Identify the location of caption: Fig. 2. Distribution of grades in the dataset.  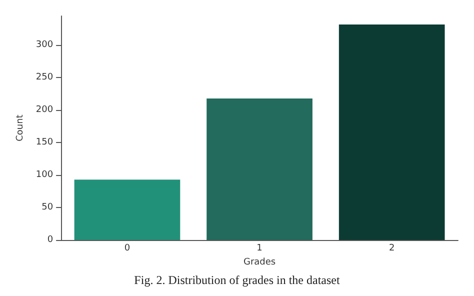
(237, 280).